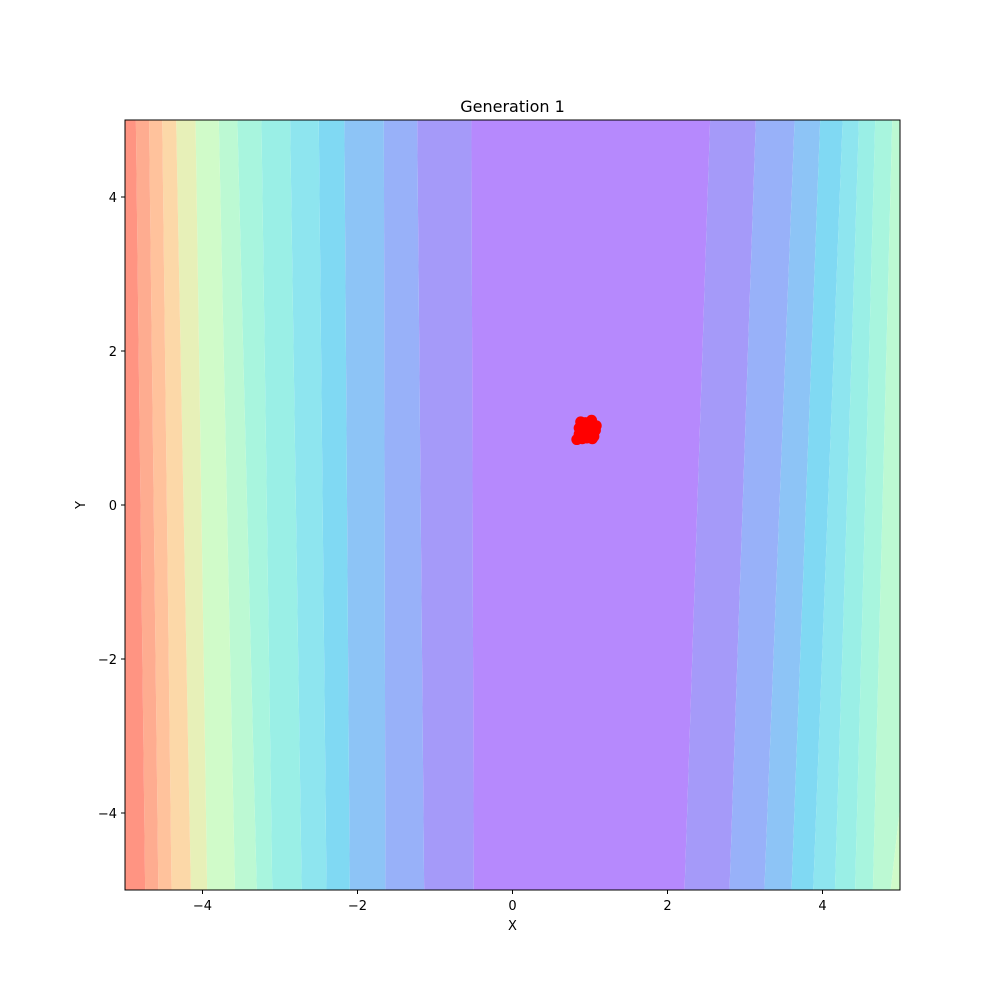 The image size is (1000, 1000). Describe the element at coordinates (822, 906) in the screenshot. I see `x-tick-label: 4` at that location.